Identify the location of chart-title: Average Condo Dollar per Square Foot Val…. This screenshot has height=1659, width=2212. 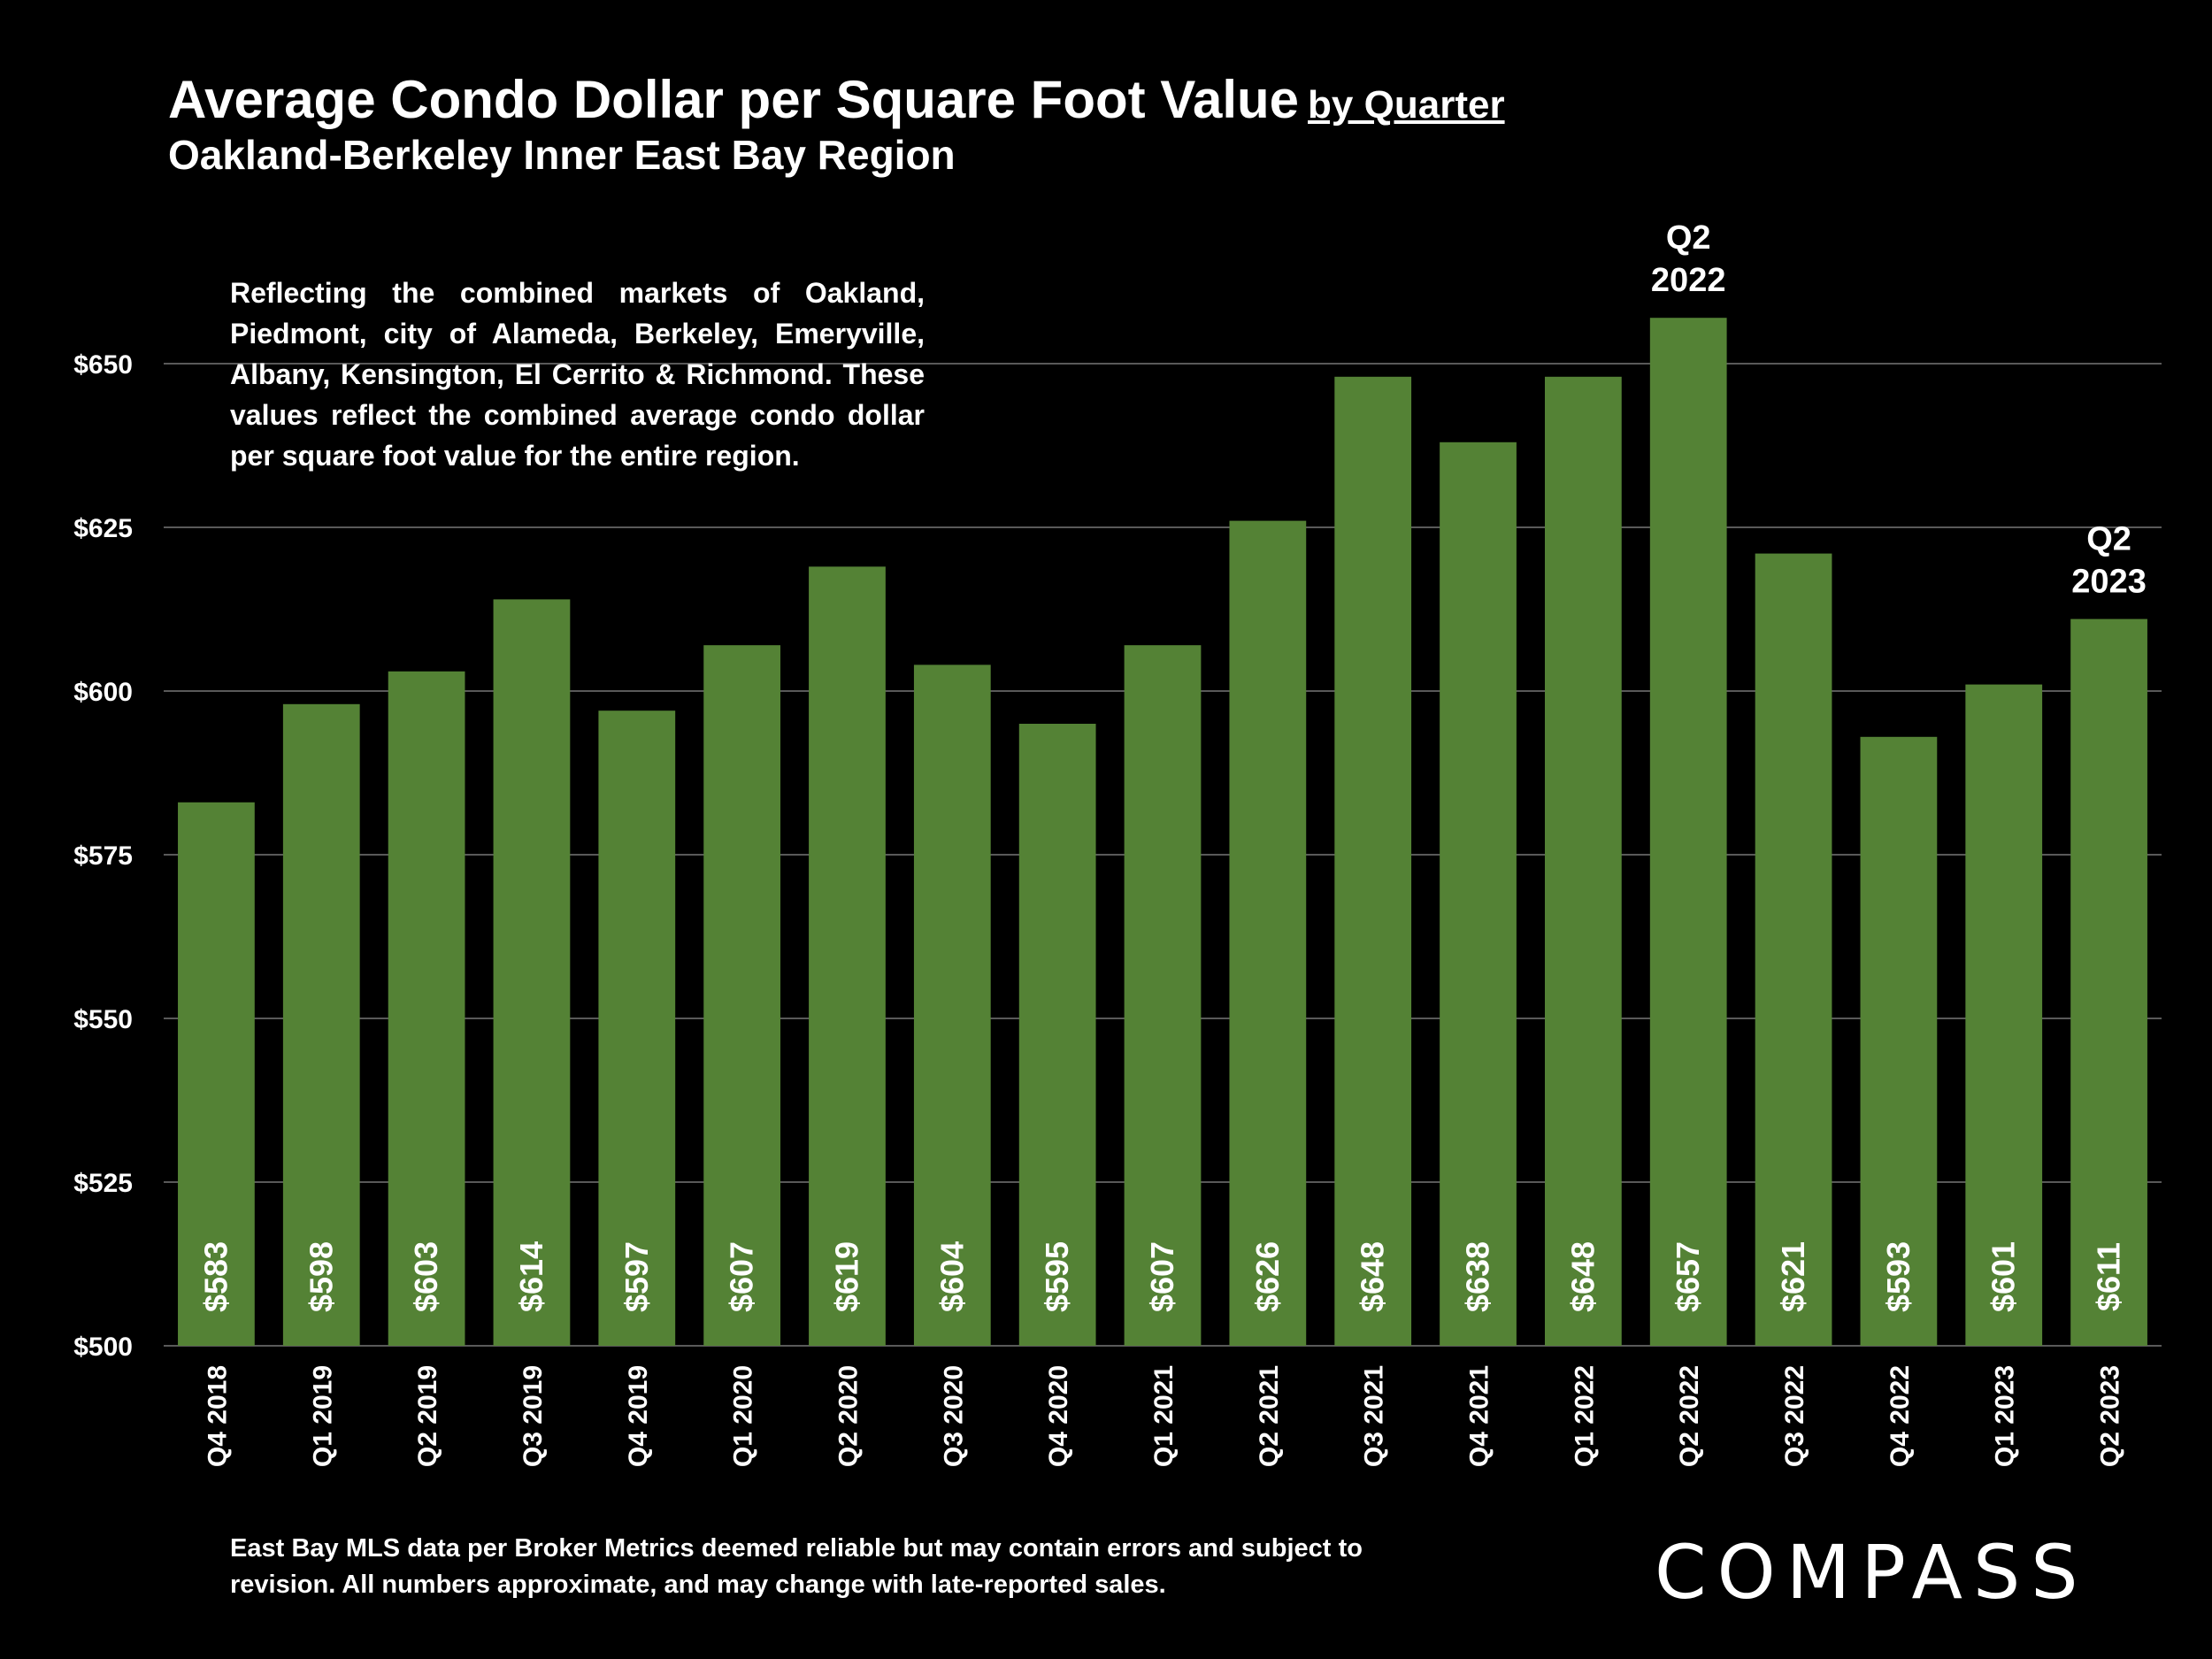
(837, 100).